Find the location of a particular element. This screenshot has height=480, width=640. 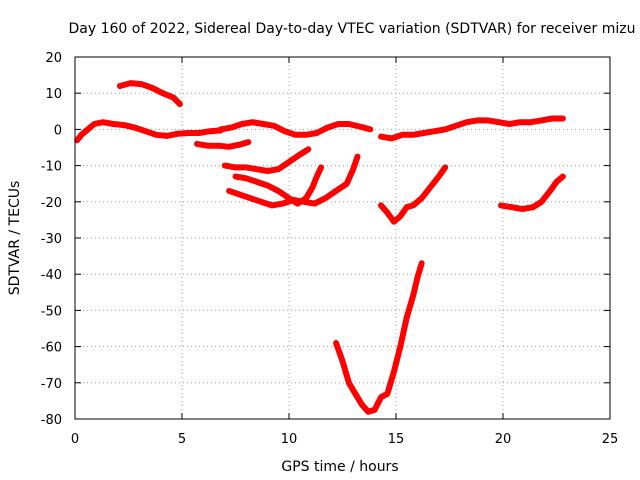

x-tick-label: 5 is located at coordinates (182, 439).